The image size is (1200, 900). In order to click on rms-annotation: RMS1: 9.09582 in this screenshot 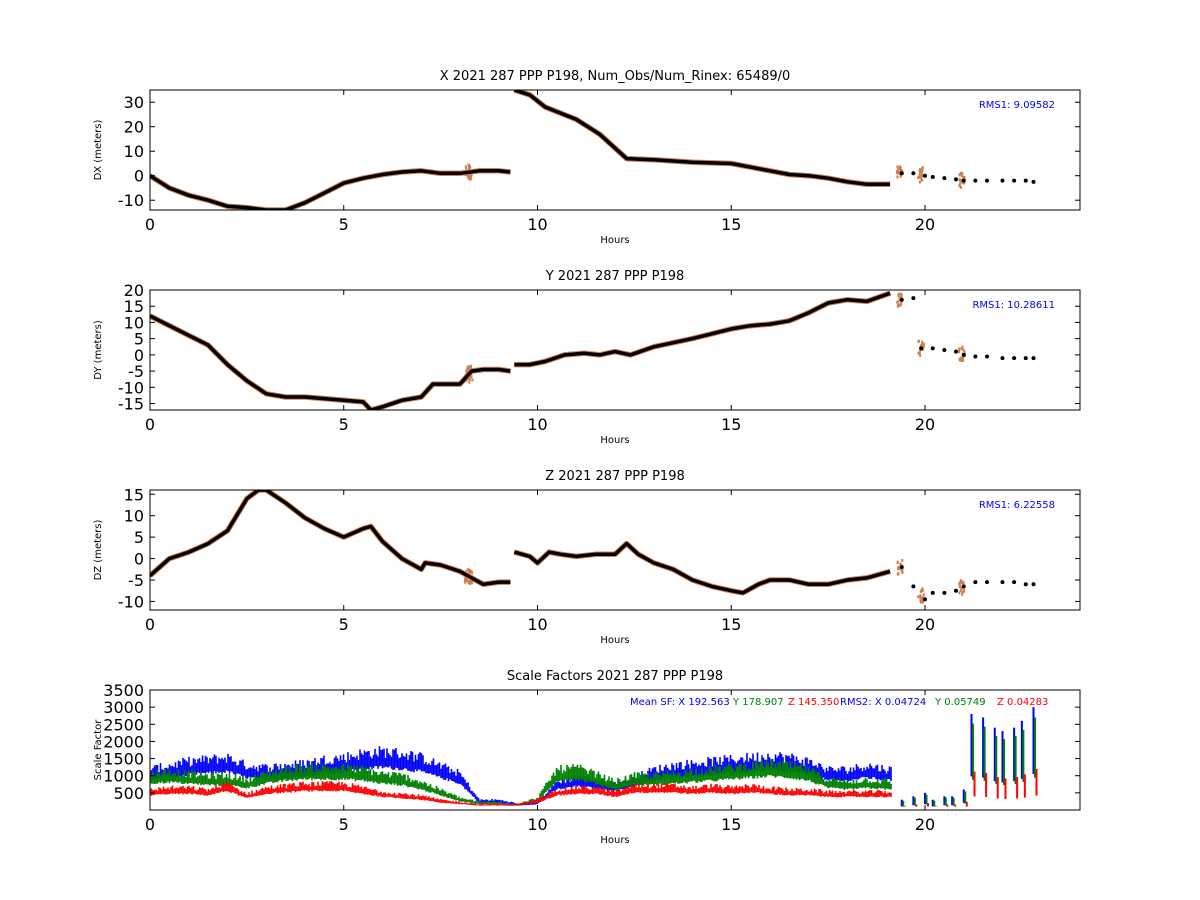, I will do `click(1017, 105)`.